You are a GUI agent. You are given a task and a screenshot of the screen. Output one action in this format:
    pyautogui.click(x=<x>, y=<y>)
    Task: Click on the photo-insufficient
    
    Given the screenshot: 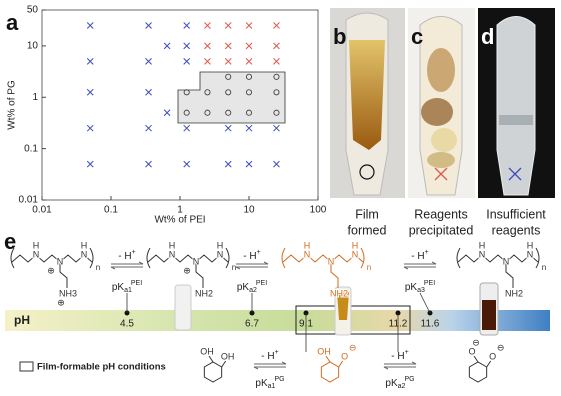 What is the action you would take?
    pyautogui.click(x=516, y=103)
    